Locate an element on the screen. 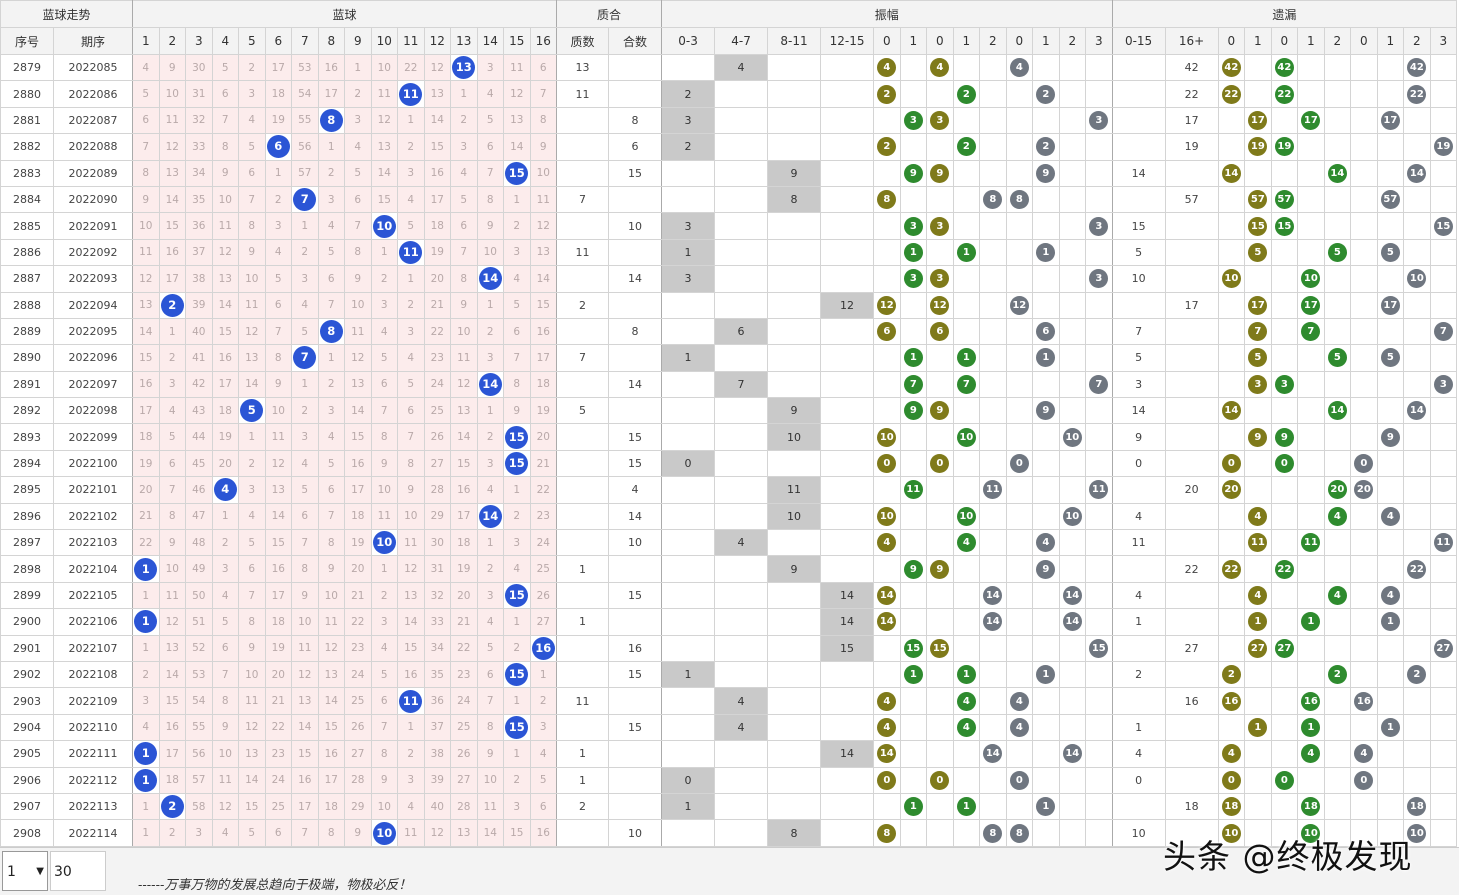 The image size is (1459, 895). seq-cell: 2903 is located at coordinates (27, 701).